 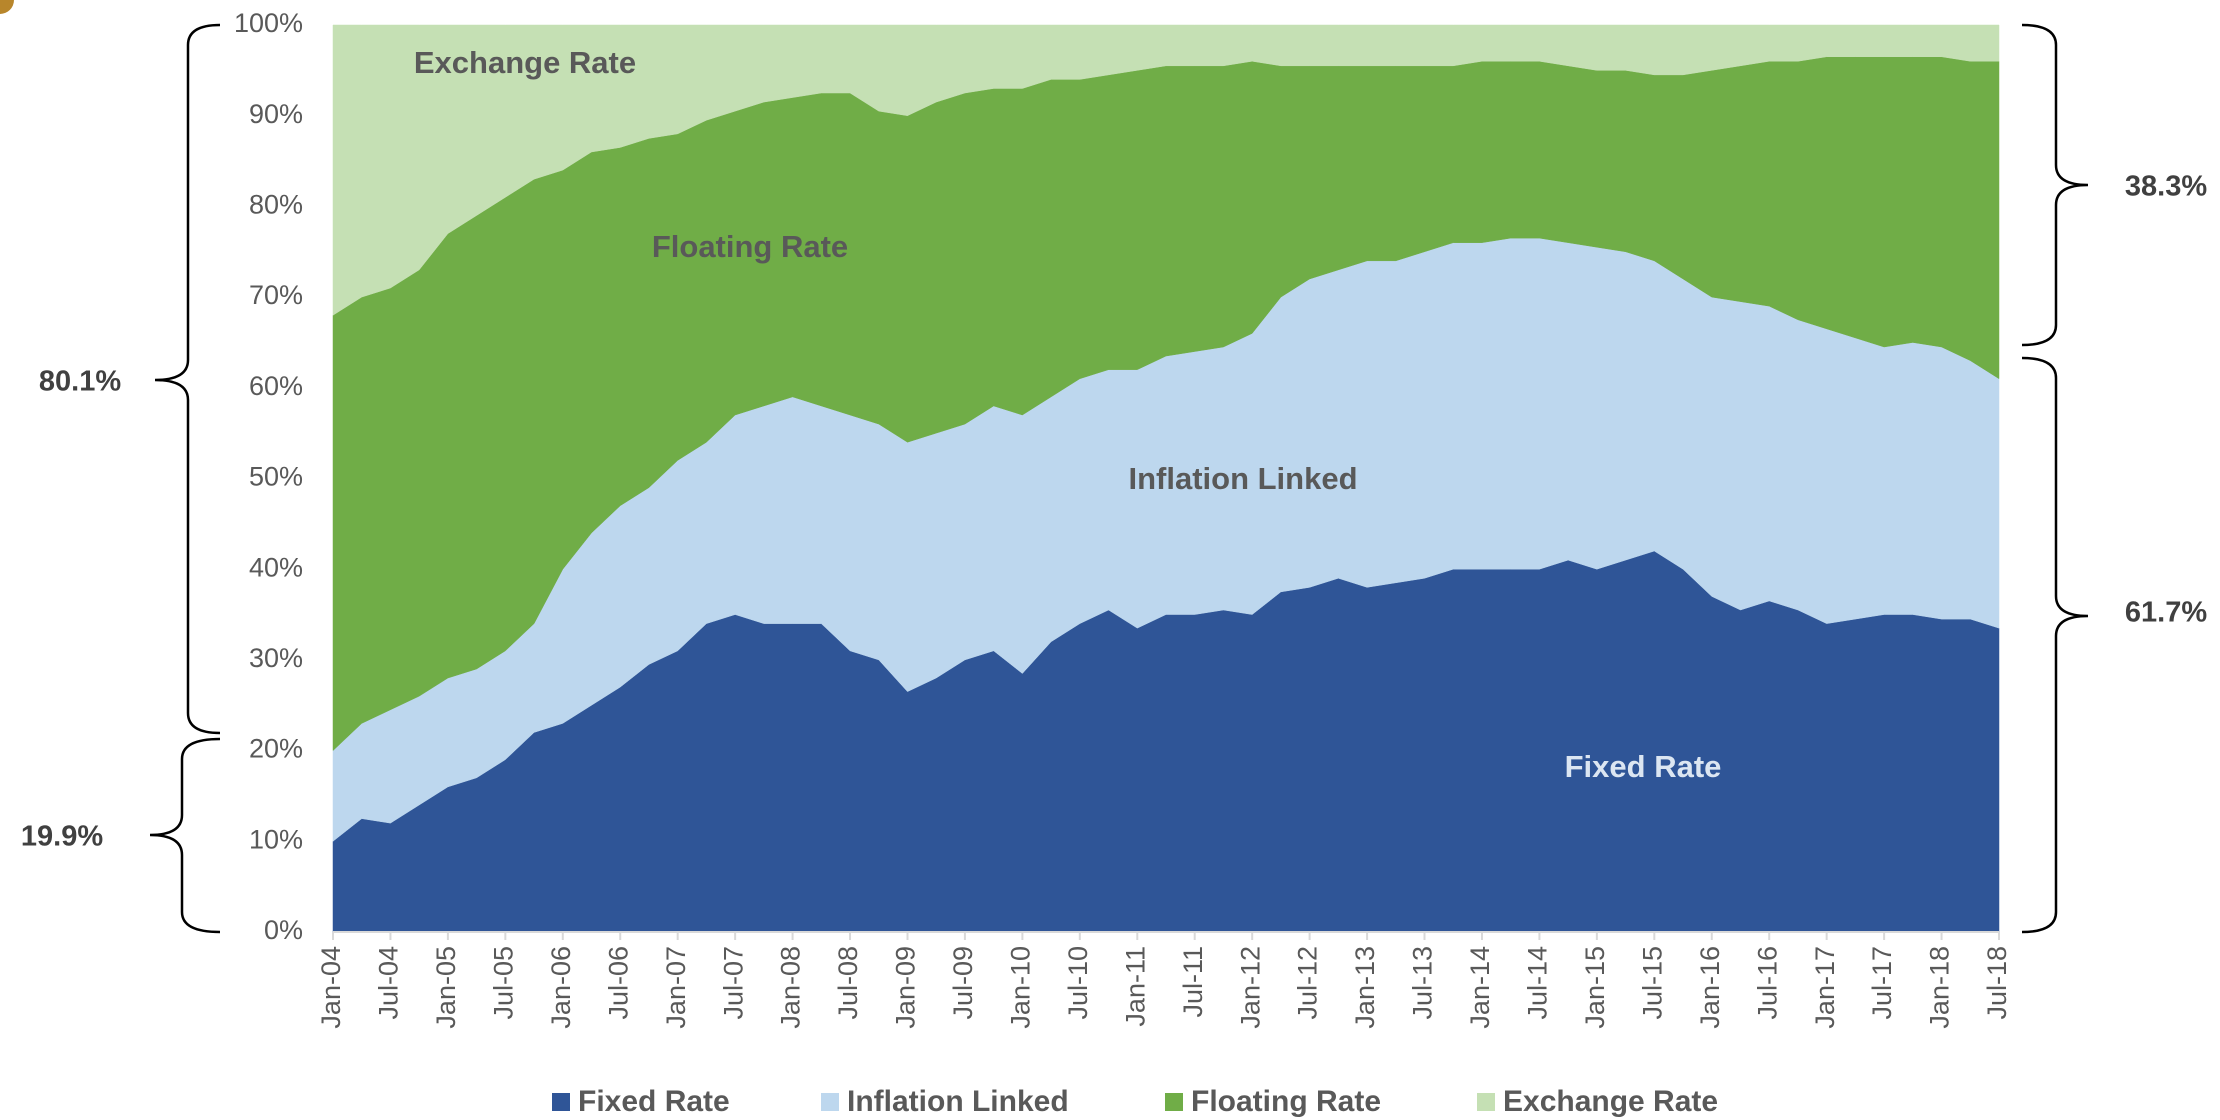 What do you see at coordinates (1610, 1101) in the screenshot?
I see `legend-label: Exchange Rate` at bounding box center [1610, 1101].